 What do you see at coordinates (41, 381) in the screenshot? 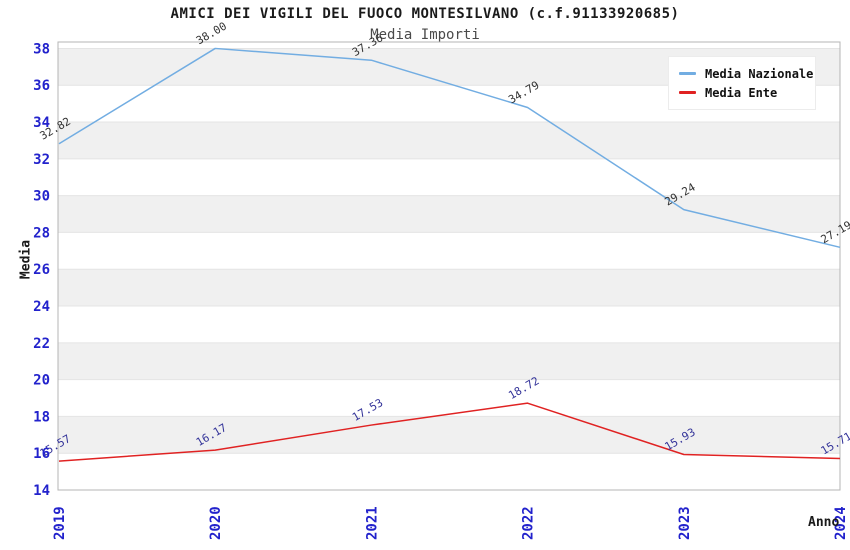
I see `svg-text: 20` at bounding box center [41, 381].